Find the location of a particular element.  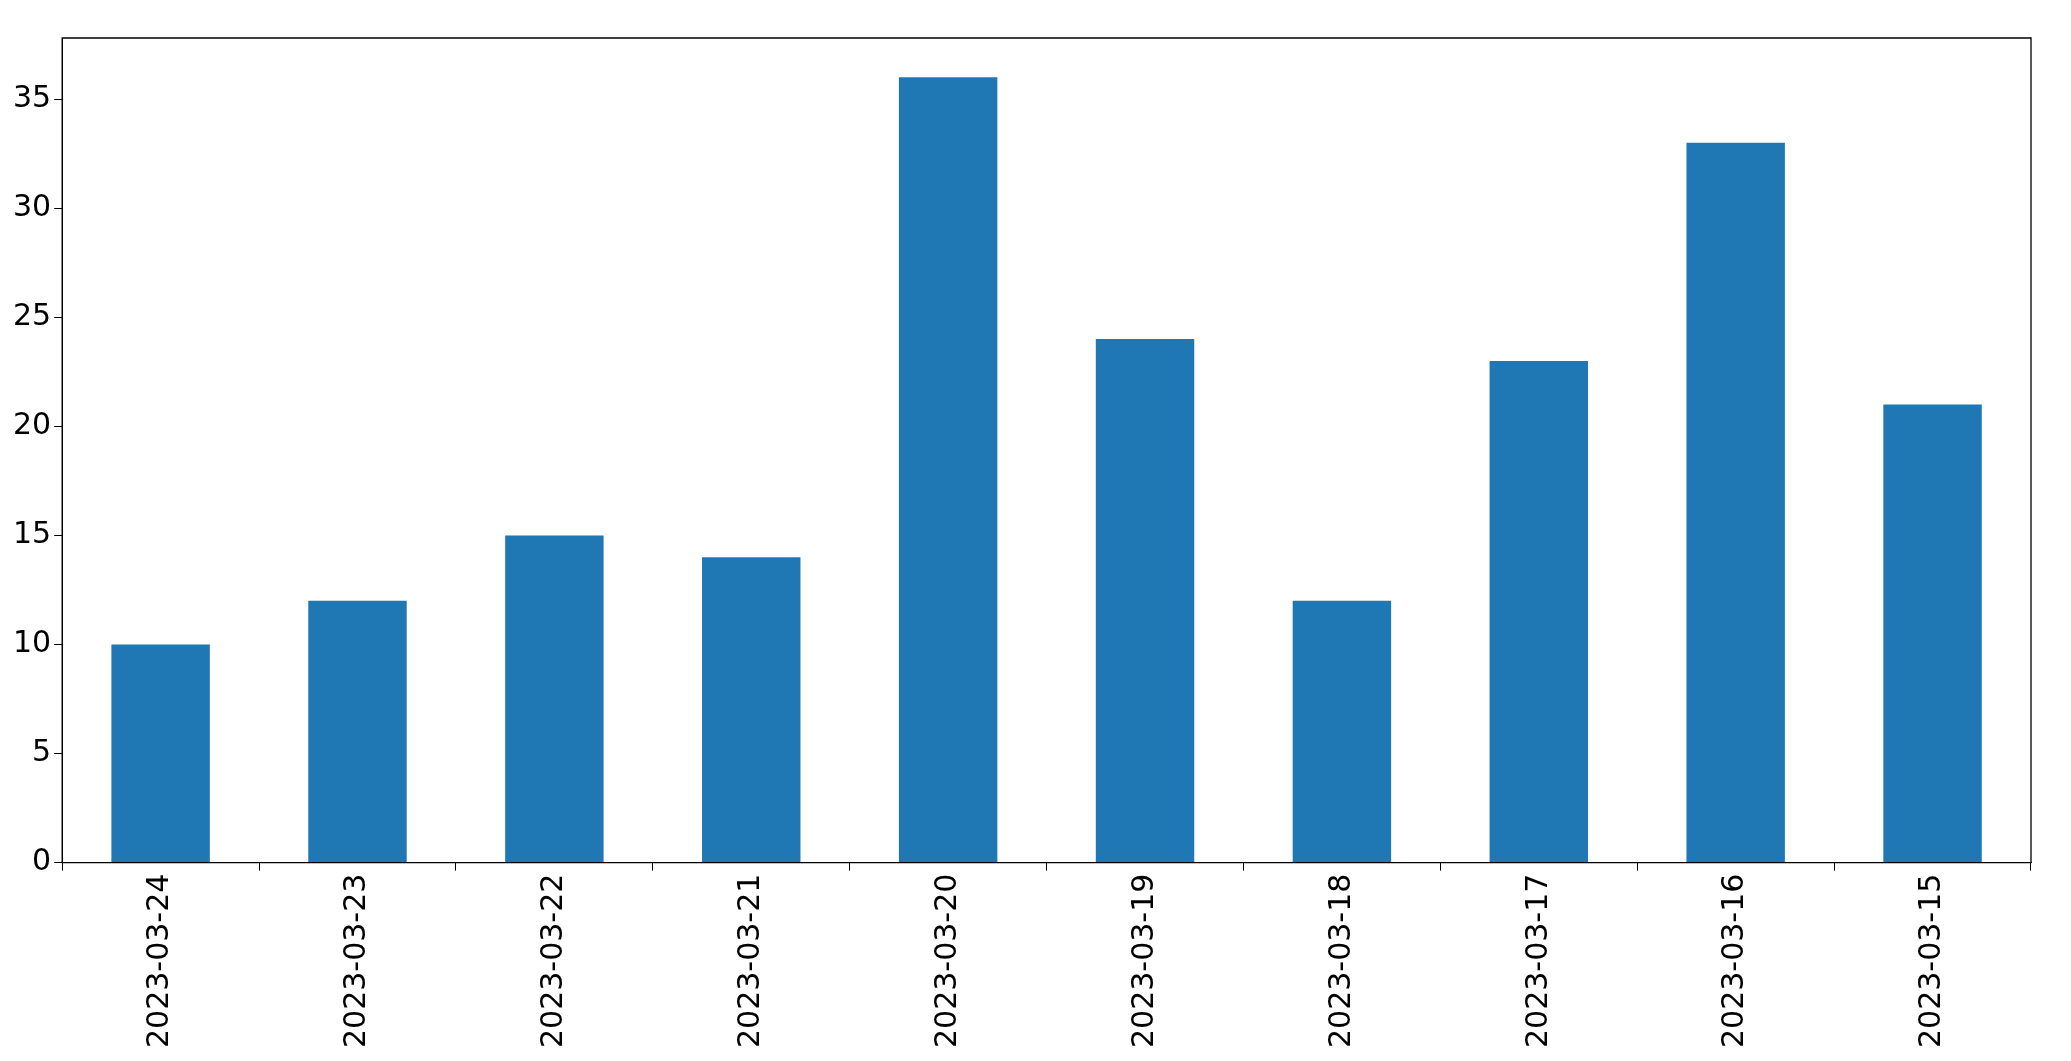

x-tick-label: 2023-03-24 is located at coordinates (158, 961).